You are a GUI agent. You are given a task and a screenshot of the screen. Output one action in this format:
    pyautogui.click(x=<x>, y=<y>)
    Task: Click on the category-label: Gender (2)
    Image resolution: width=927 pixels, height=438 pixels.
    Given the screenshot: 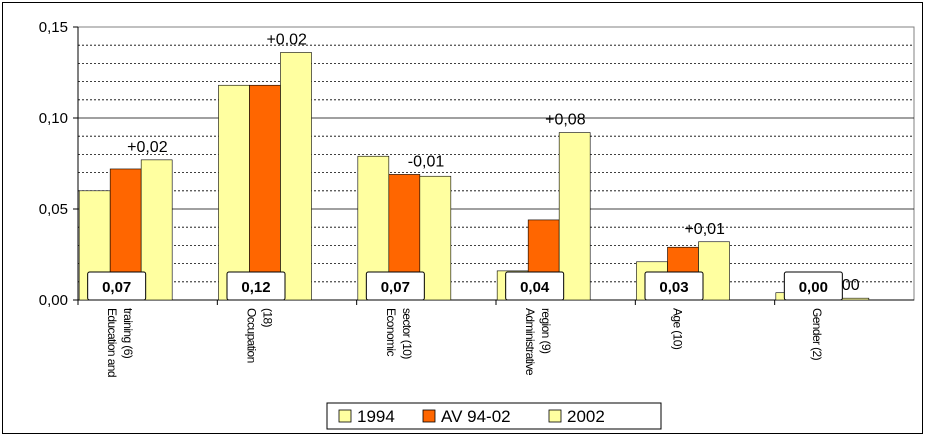 What is the action you would take?
    pyautogui.click(x=817, y=334)
    